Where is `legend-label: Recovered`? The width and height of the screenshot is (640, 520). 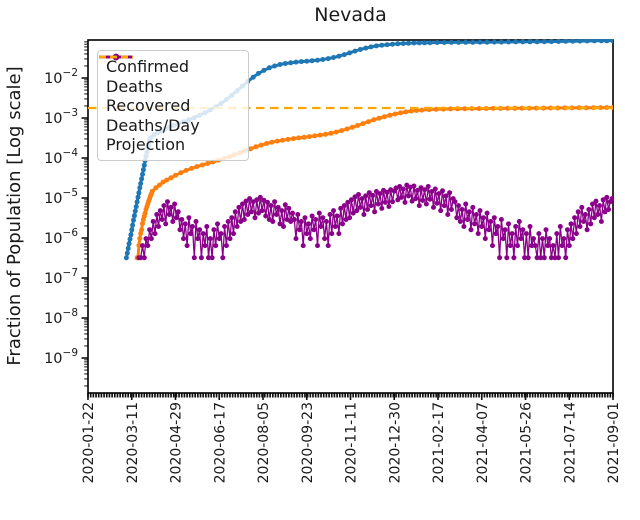 legend-label: Recovered is located at coordinates (148, 106).